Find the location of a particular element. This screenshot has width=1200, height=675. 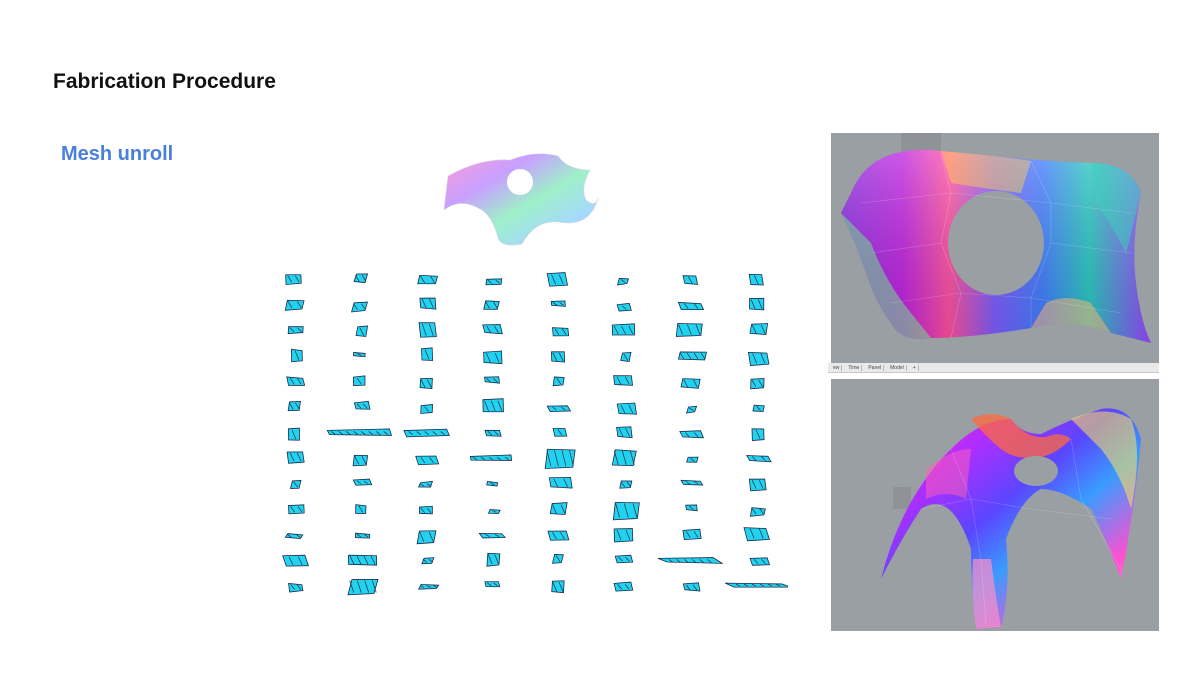

viewport-top-view is located at coordinates (995, 248).